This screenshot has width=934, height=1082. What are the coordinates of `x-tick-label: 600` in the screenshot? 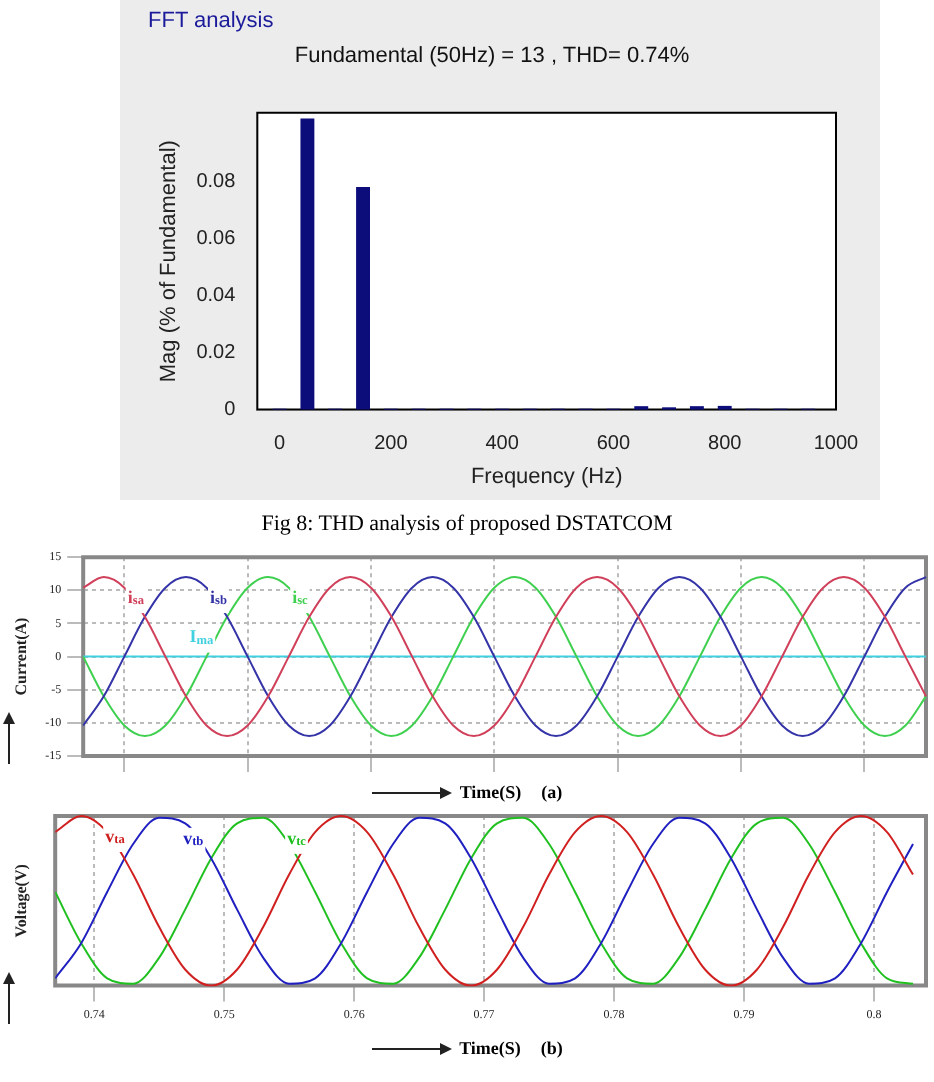 It's located at (613, 444).